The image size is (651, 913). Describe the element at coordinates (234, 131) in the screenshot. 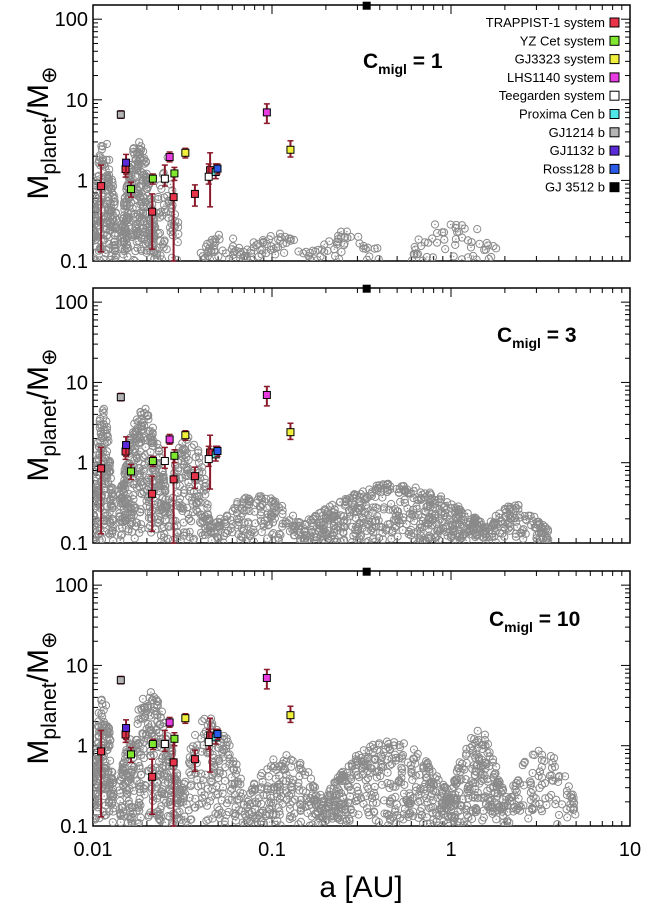

I see `observed-planets` at that location.